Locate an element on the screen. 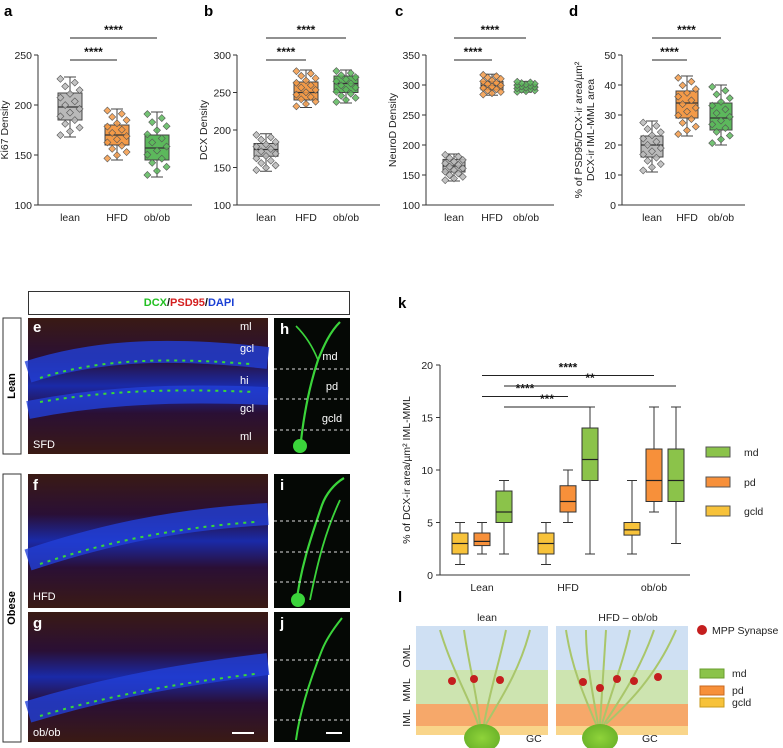  schematic-l: lean HFD – ob/ob OML MML IML GC is located at coordinates (590, 680).